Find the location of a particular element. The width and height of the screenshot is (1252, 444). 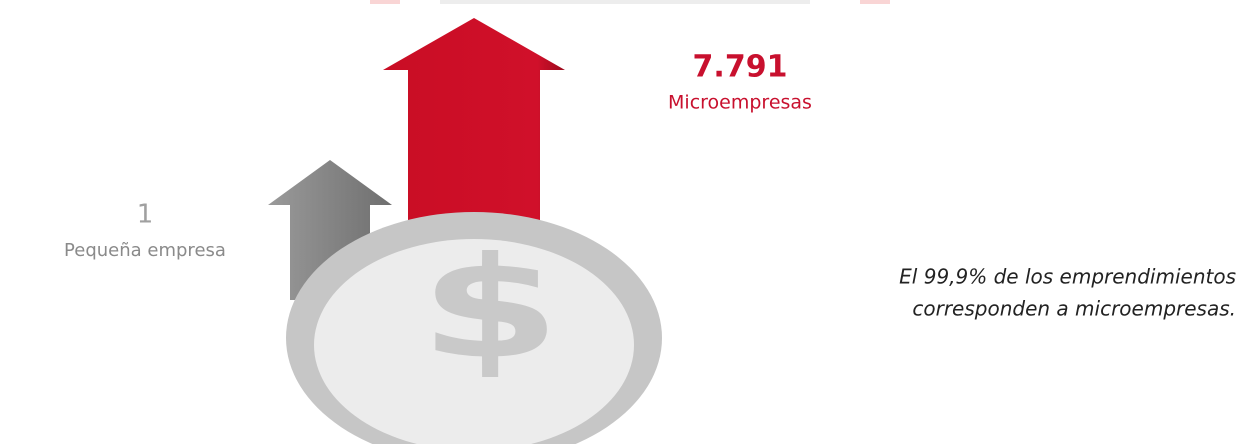

note-line: corresponden a microempresas. is located at coordinates (1074, 309).